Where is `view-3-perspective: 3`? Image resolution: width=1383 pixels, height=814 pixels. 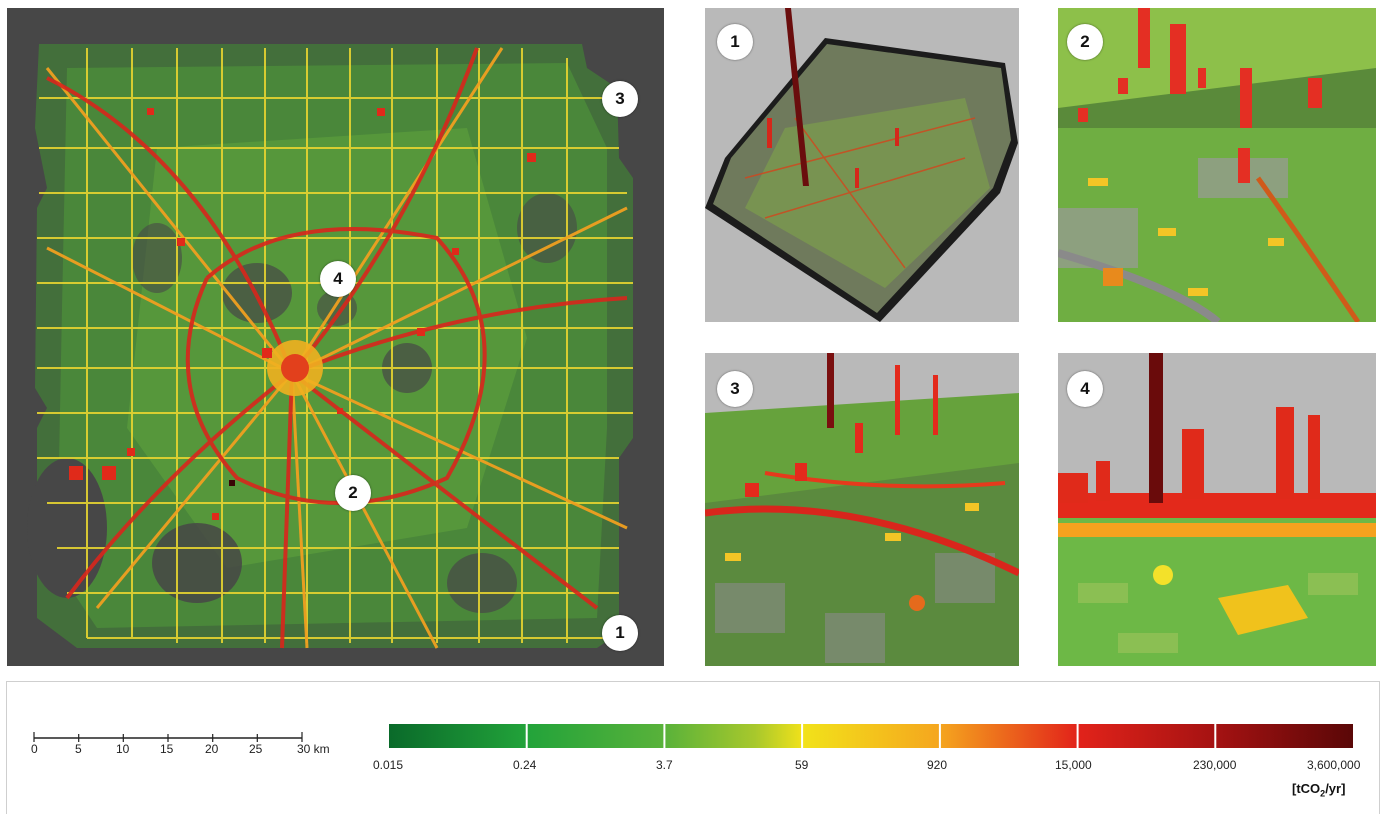 view-3-perspective: 3 is located at coordinates (862, 509).